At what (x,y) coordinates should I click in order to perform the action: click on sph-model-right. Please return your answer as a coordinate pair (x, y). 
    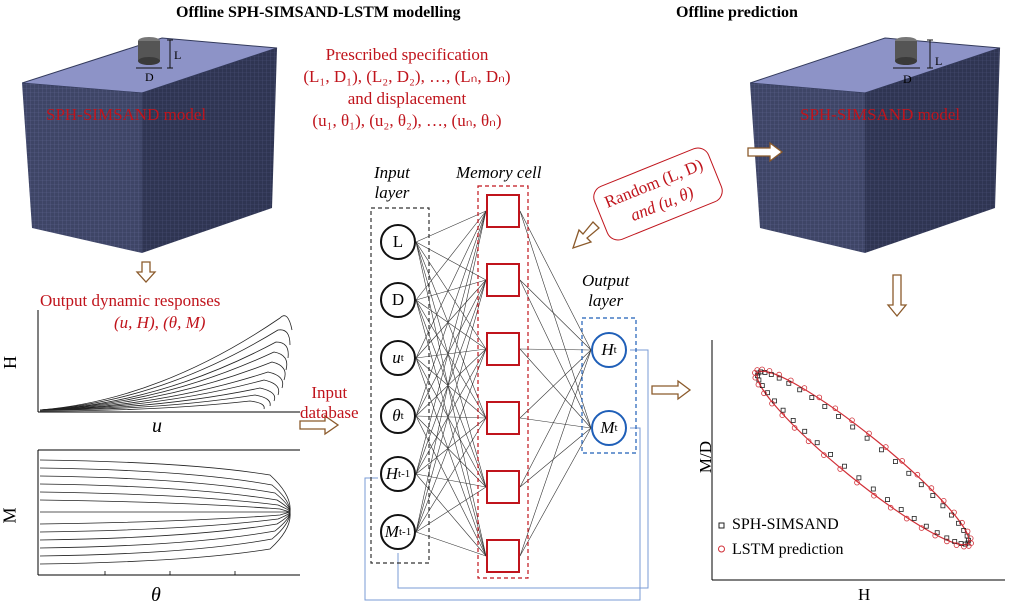
    Looking at the image, I should click on (875, 145).